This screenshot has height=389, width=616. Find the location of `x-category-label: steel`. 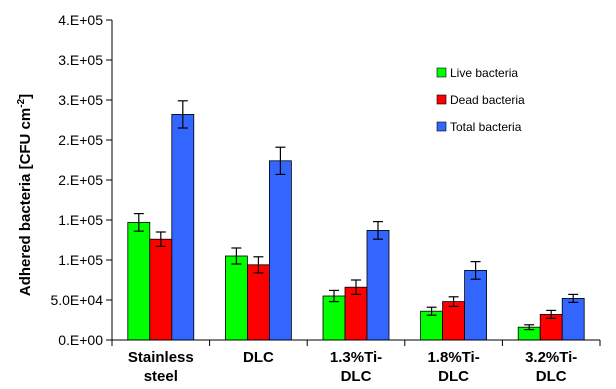

x-category-label: steel is located at coordinates (161, 376).